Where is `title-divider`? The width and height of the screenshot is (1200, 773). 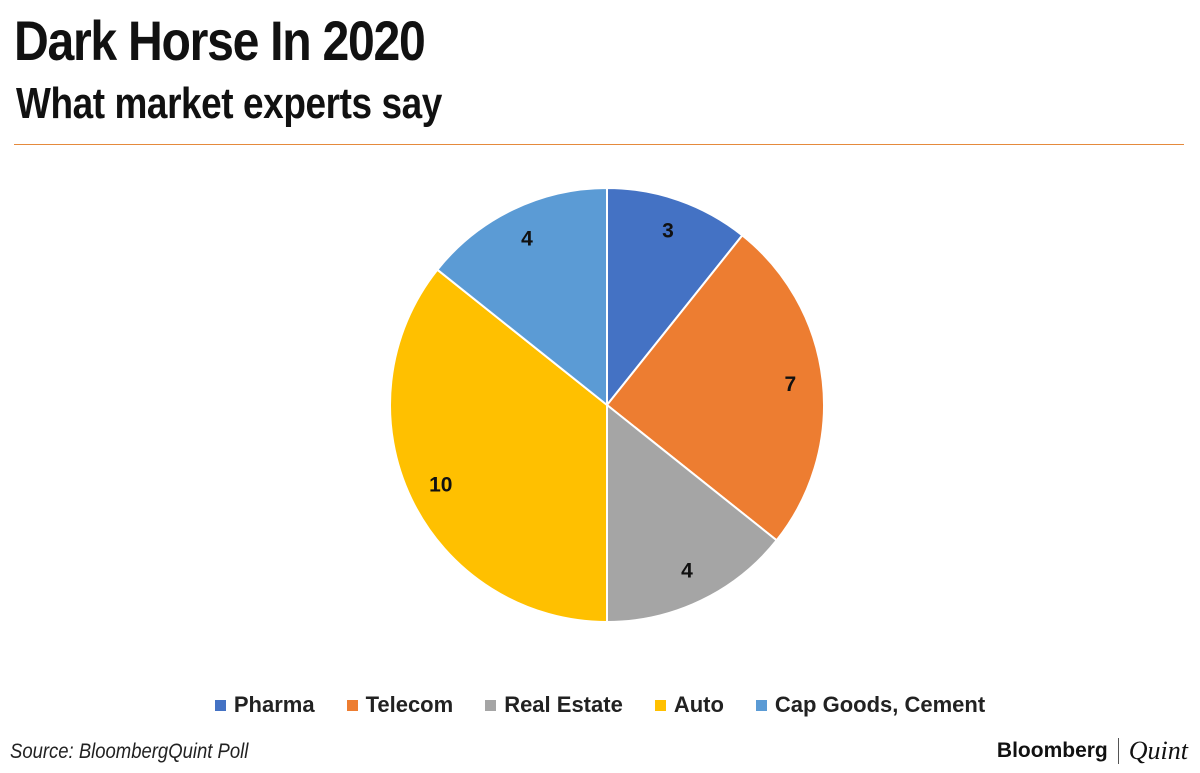 title-divider is located at coordinates (599, 144).